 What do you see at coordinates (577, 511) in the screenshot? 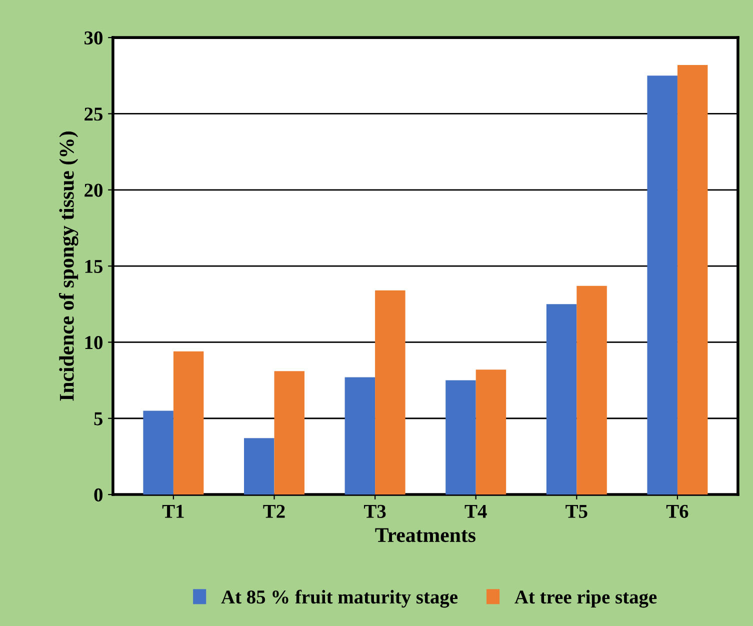
I see `x-tick-label: T5` at bounding box center [577, 511].